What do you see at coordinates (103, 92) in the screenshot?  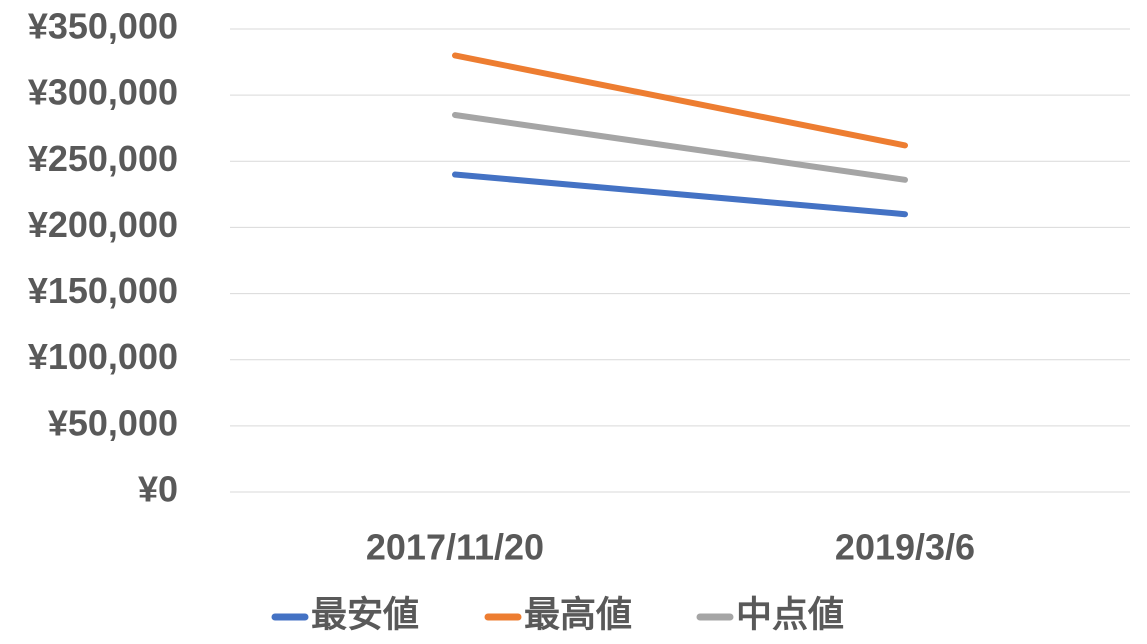 I see `y-tick-label: ¥300,000` at bounding box center [103, 92].